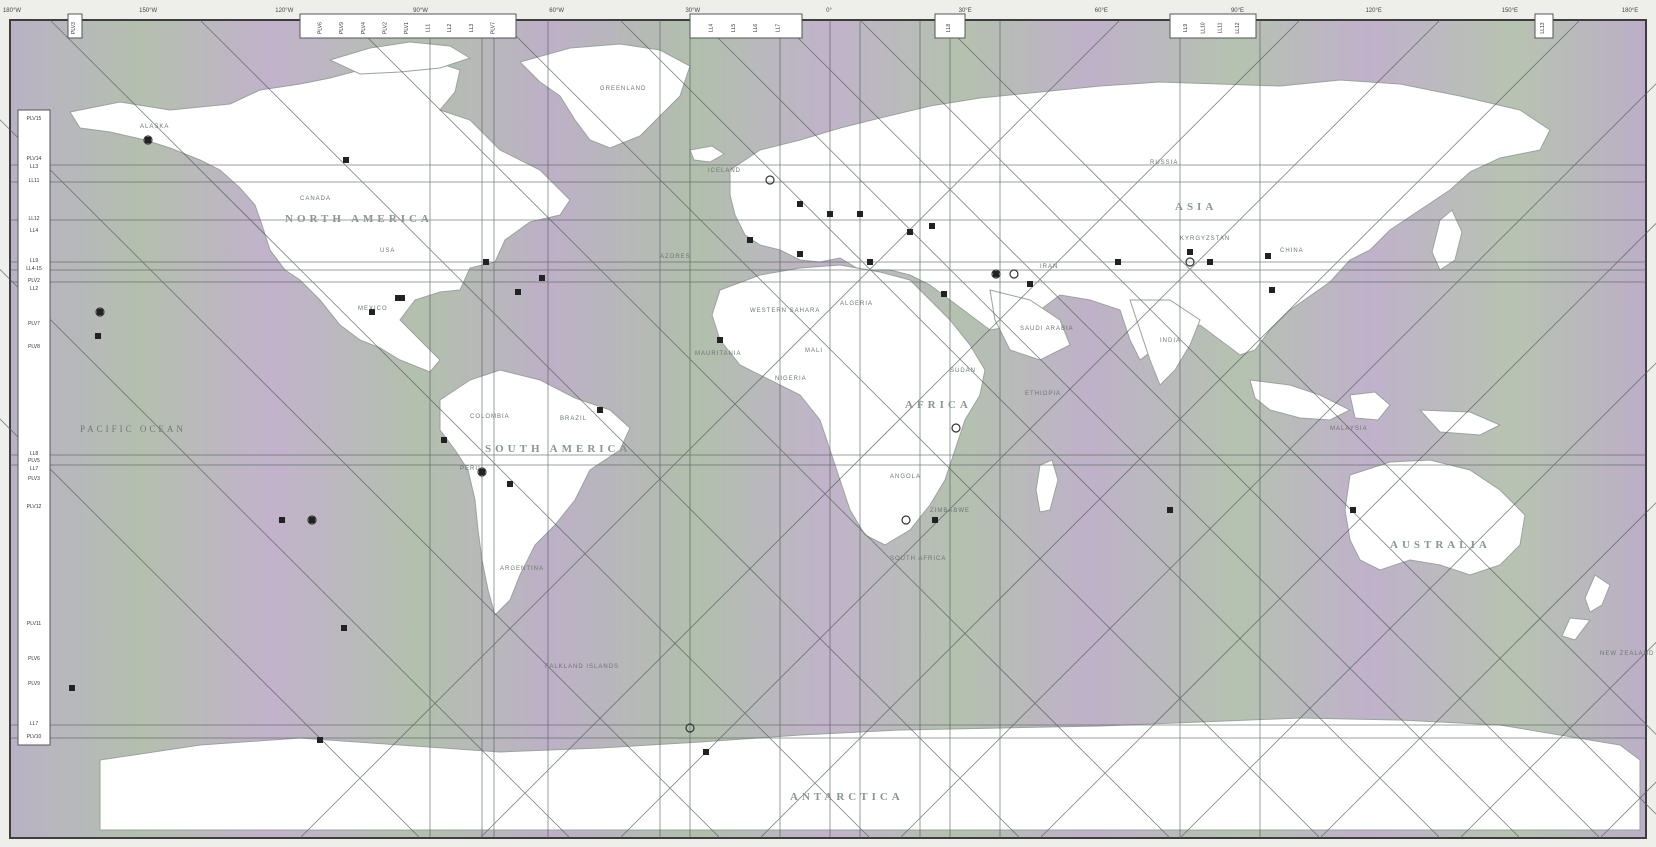  I want to click on ocean-label-pacific: PACIFIC OCEAN, so click(133, 429).